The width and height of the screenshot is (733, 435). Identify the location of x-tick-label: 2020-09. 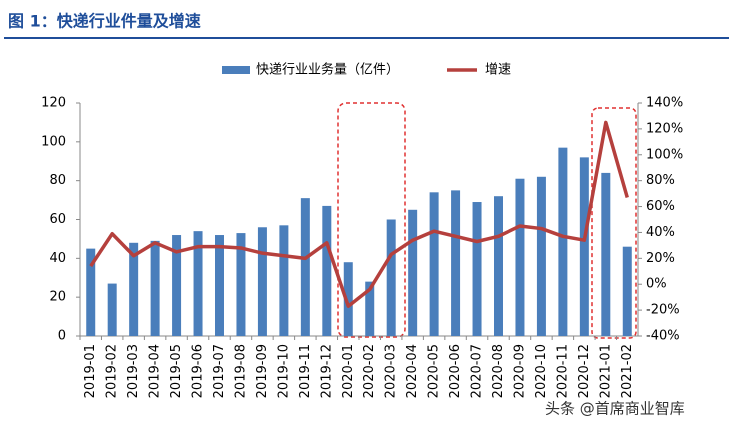
(519, 371).